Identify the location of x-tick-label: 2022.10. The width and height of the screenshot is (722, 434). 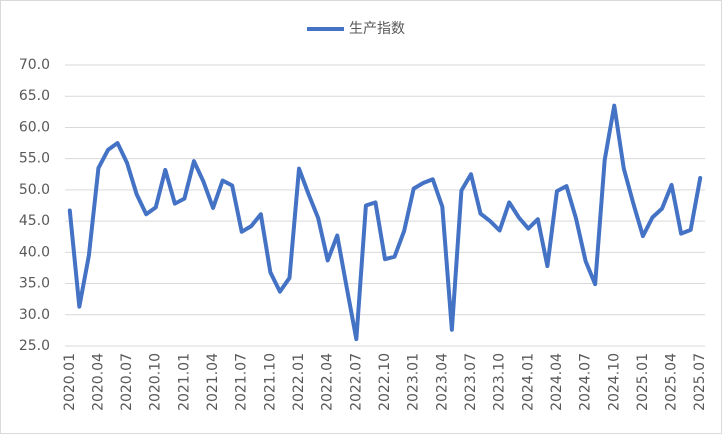
(385, 382).